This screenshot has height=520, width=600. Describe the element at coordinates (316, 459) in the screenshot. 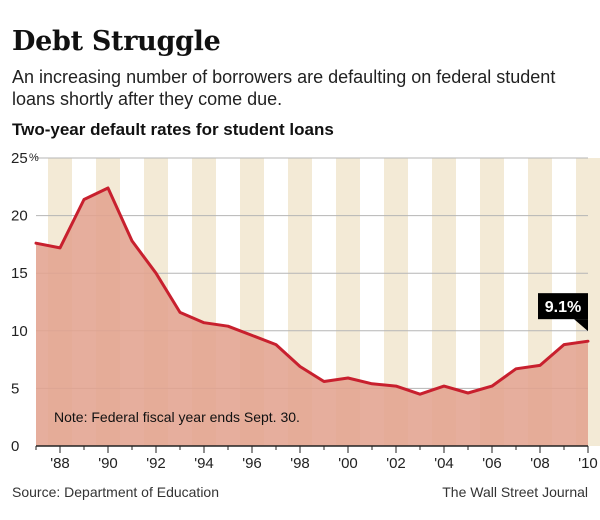

I see `x-axis-ticks: '88 '90 '92 '94 '96 '98 '00 '02 '04 '06 '08 '10` at that location.